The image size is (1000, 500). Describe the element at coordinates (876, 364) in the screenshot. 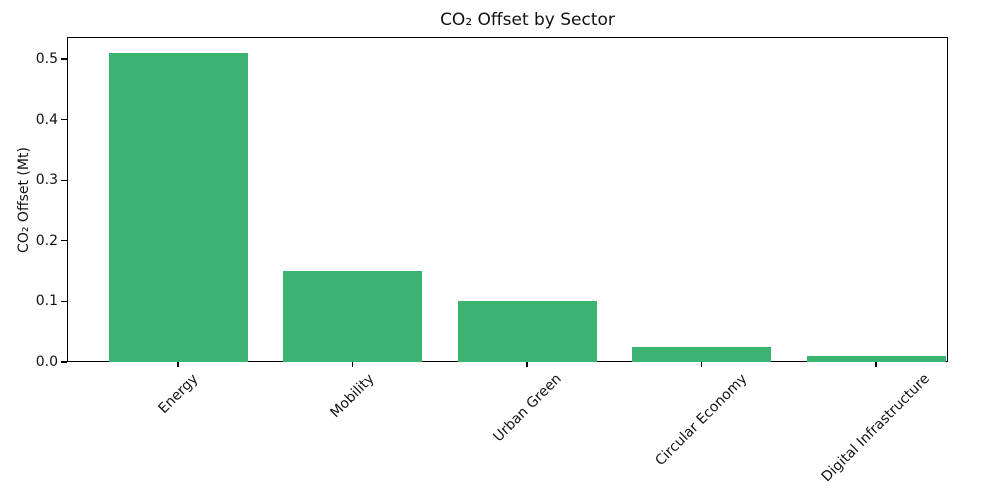

I see `x-tick-mark-digital-infrastructure` at that location.